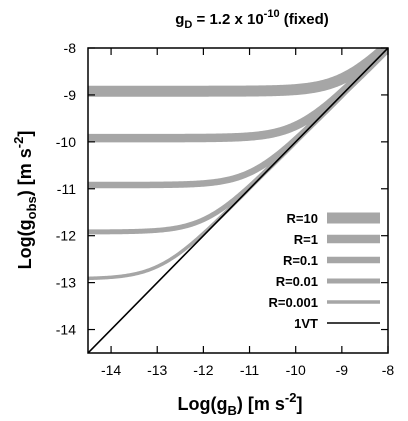 The image size is (408, 421). Describe the element at coordinates (293, 302) in the screenshot. I see `legend-label: R=0.001` at that location.